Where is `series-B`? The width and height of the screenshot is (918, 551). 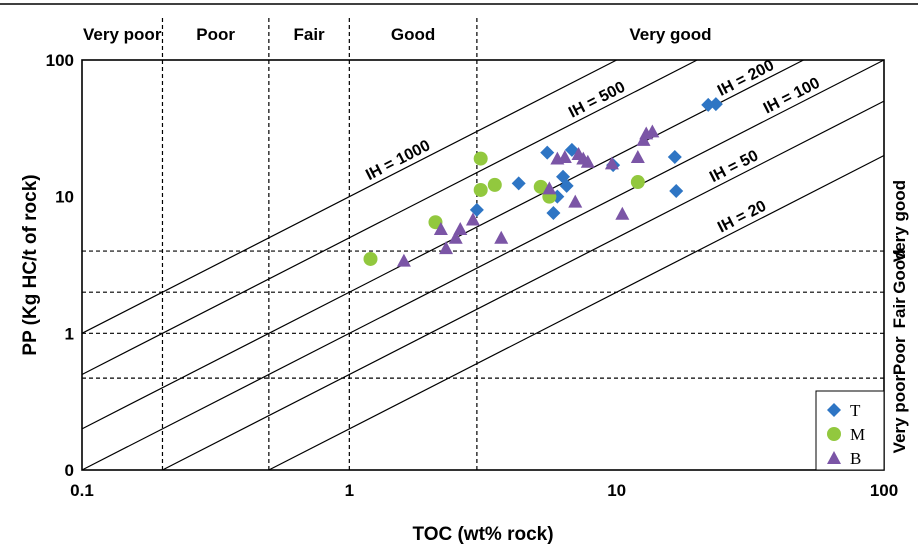
series-B is located at coordinates (528, 195).